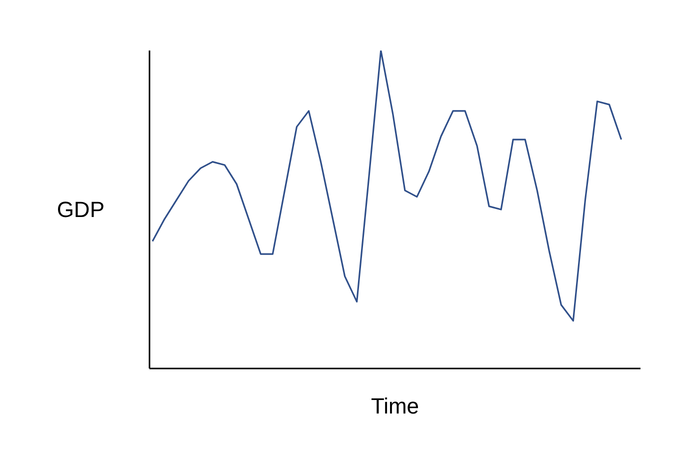 The image size is (678, 466). Describe the element at coordinates (80, 209) in the screenshot. I see `y-axis-title: GDP` at that location.